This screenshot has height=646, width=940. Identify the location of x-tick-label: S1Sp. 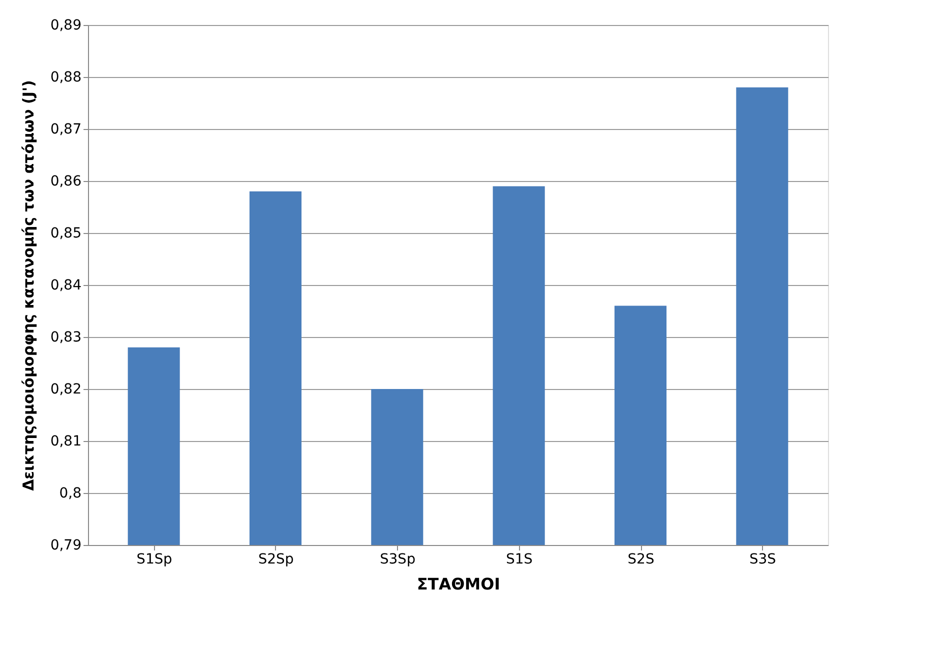
(154, 560).